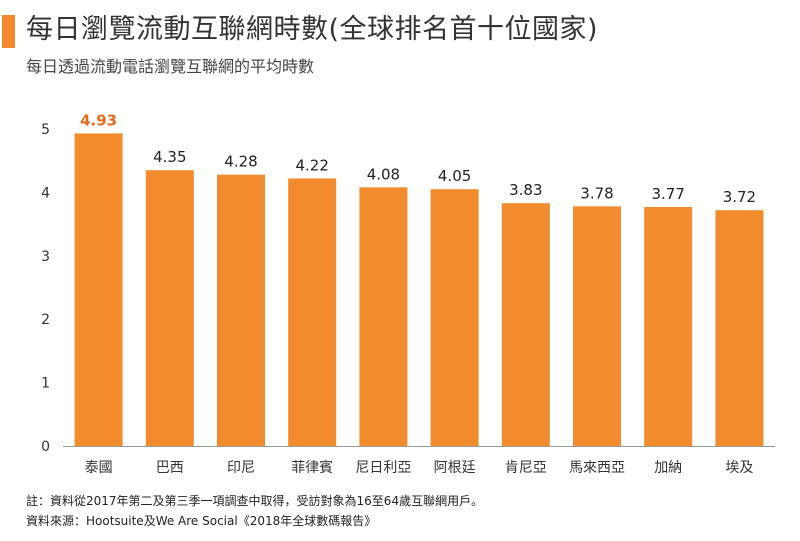 The image size is (800, 541). I want to click on bar-value-label: 4.35, so click(169, 157).